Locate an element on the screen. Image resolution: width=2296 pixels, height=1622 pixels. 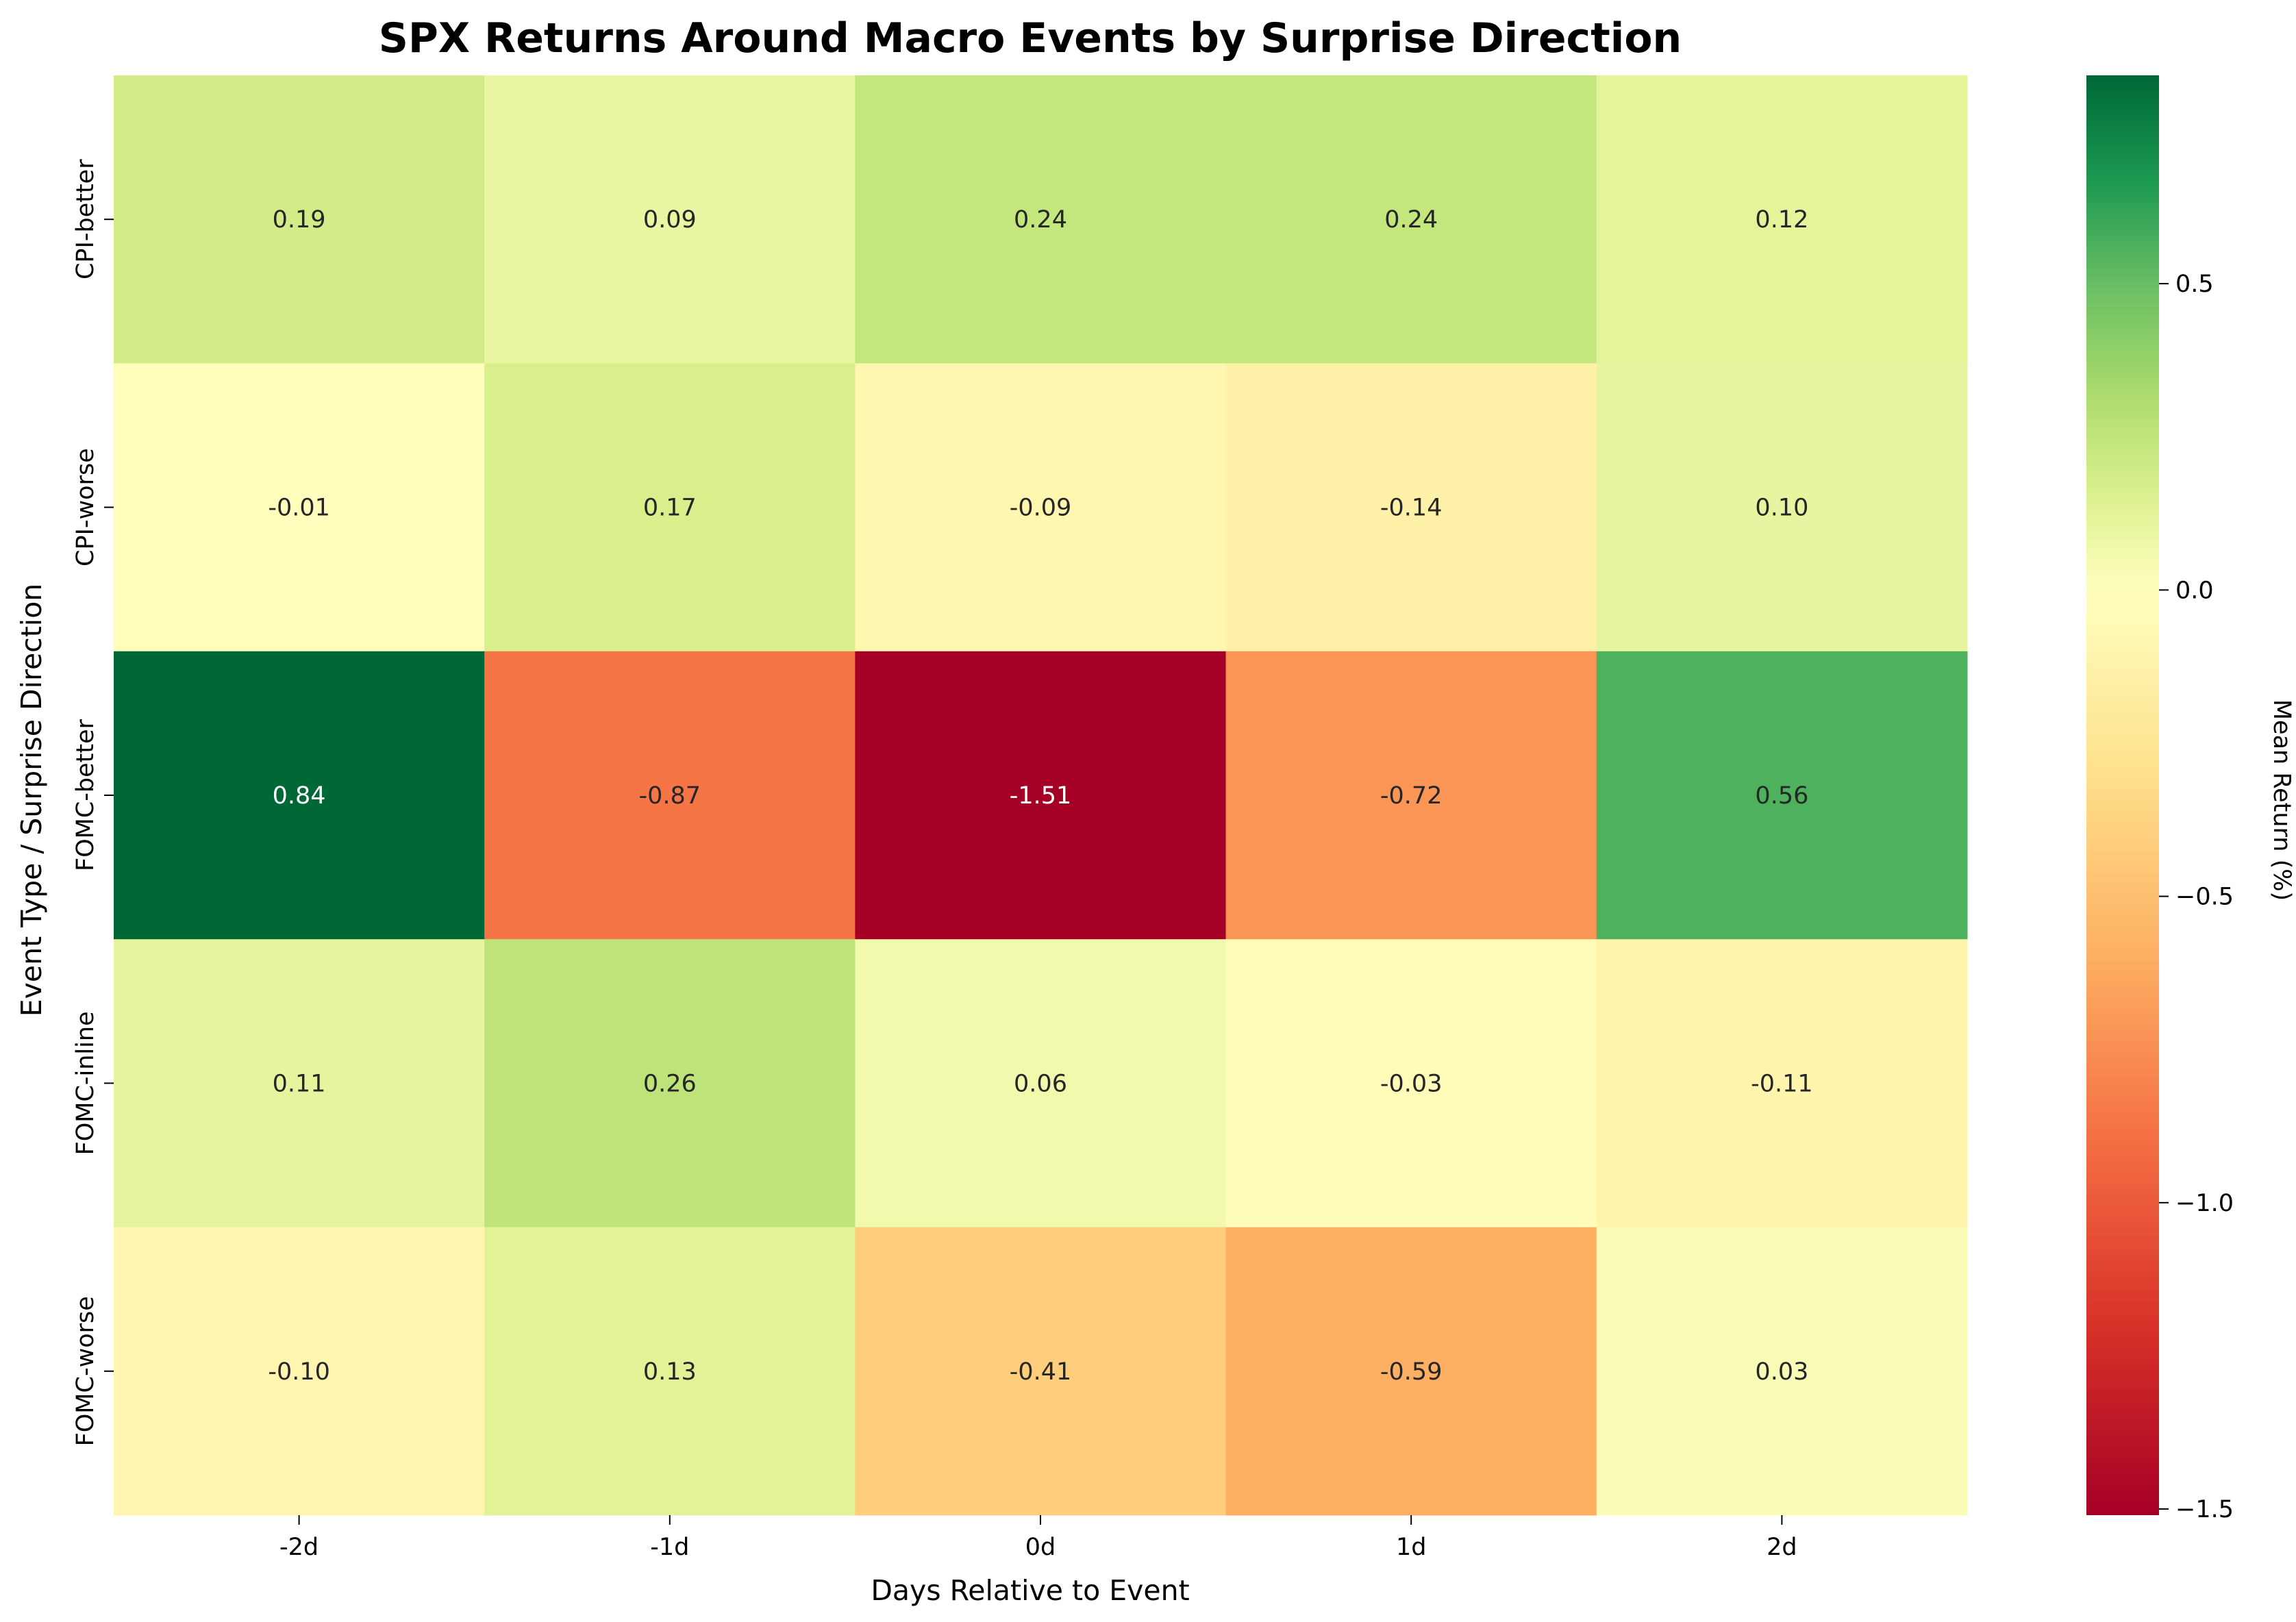
cell-value-label: 0.19 is located at coordinates (299, 220).